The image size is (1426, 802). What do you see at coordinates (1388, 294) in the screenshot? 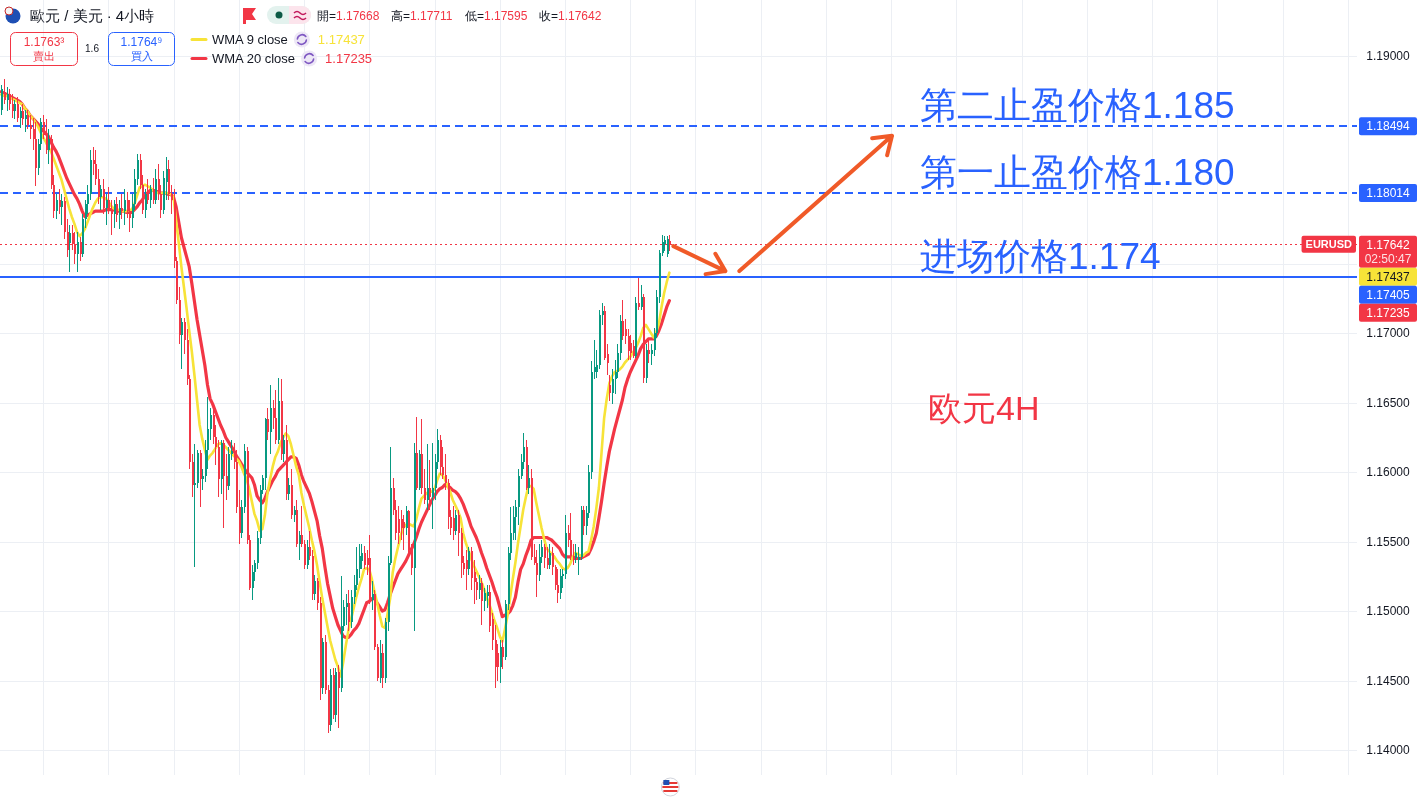
I see `ref-line-label: 1.17405` at bounding box center [1388, 294].